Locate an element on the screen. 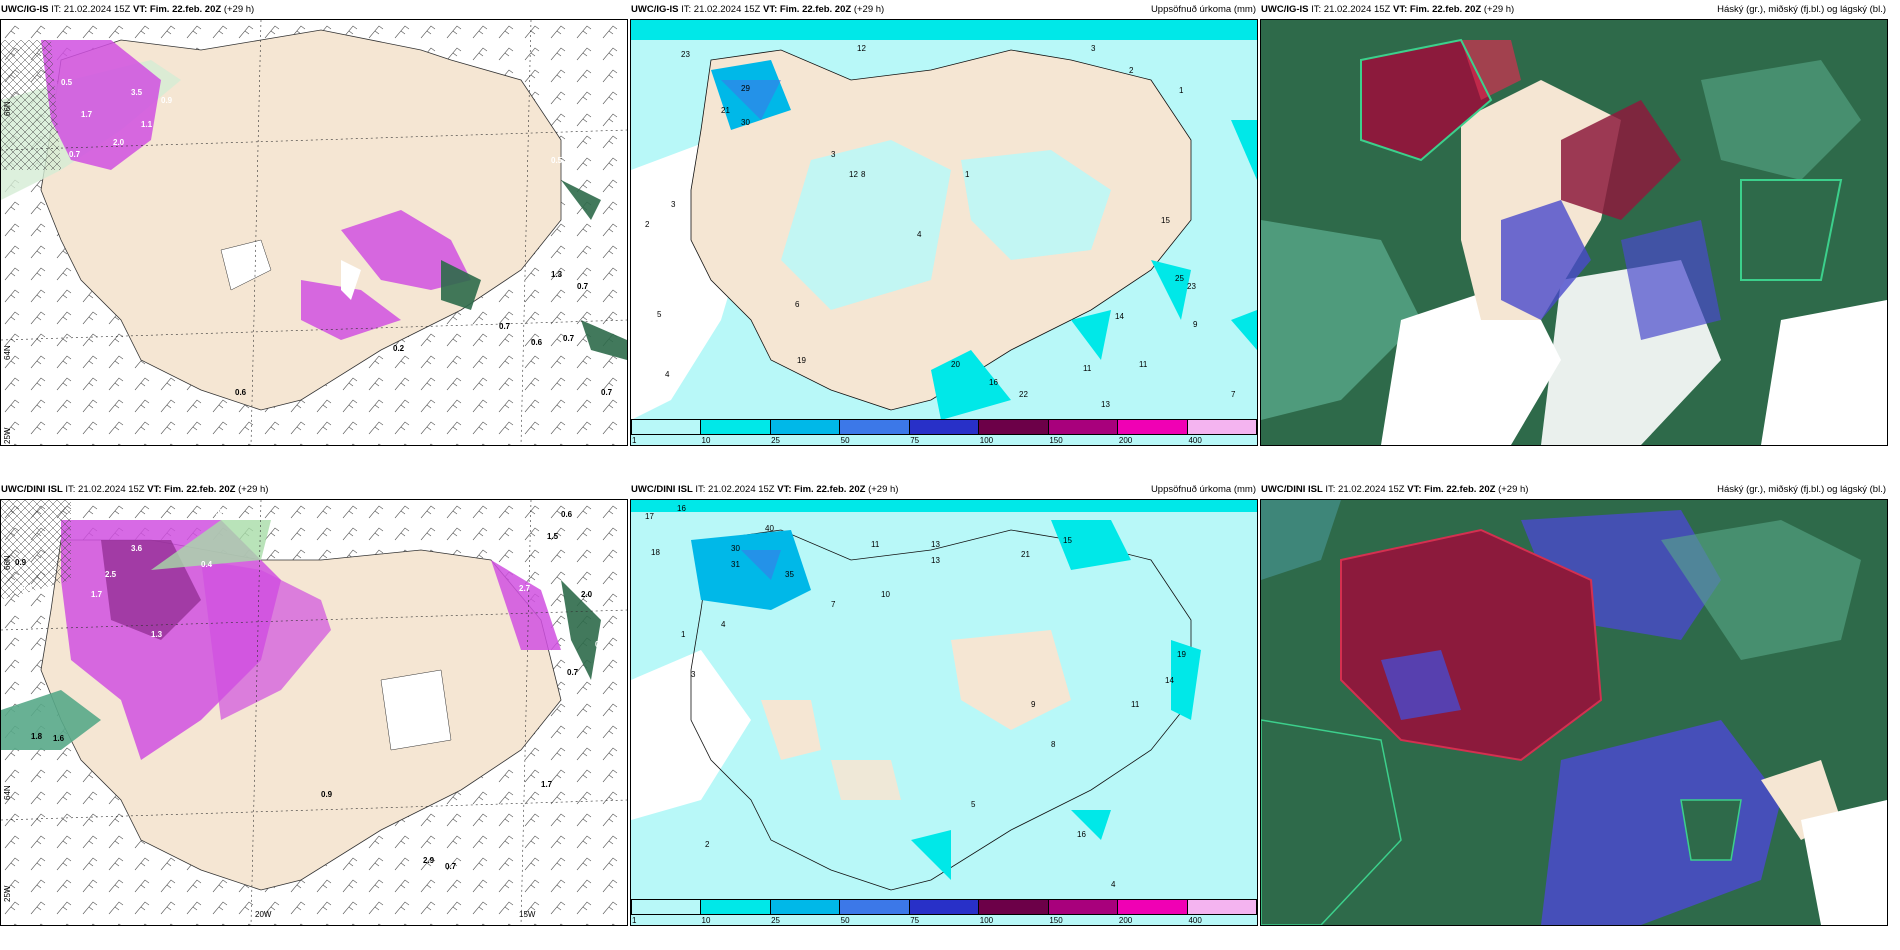  precip-label: 8 is located at coordinates (863, 174).